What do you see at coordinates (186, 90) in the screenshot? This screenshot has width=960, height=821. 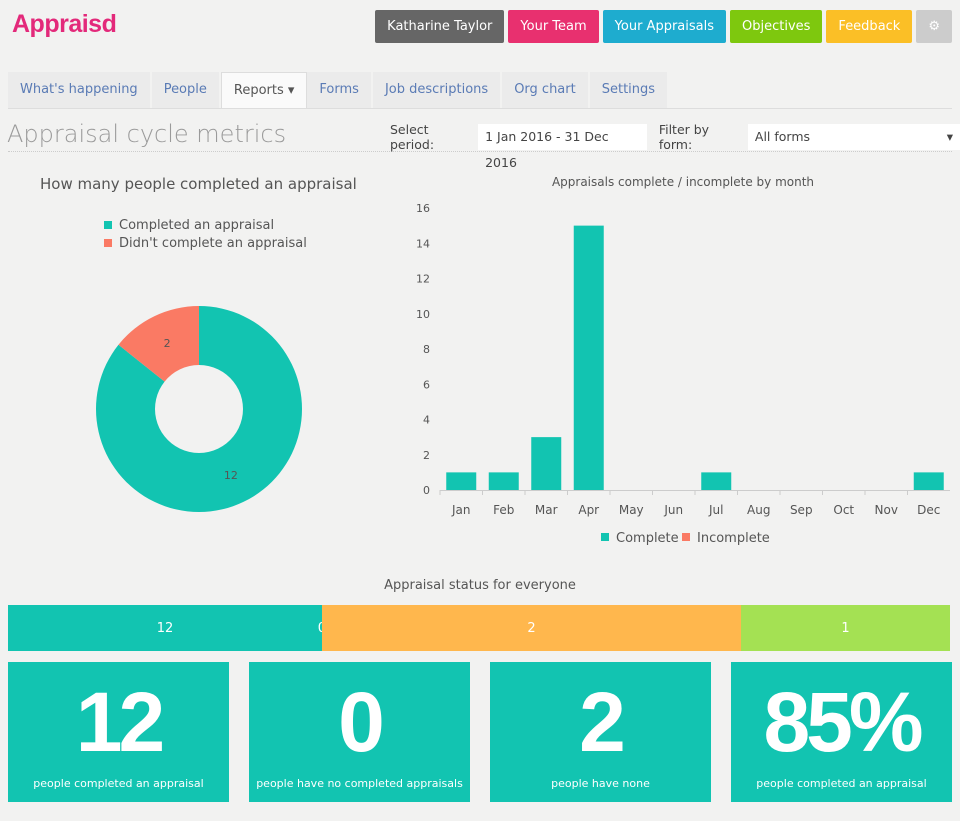 I see `tab-people: People` at bounding box center [186, 90].